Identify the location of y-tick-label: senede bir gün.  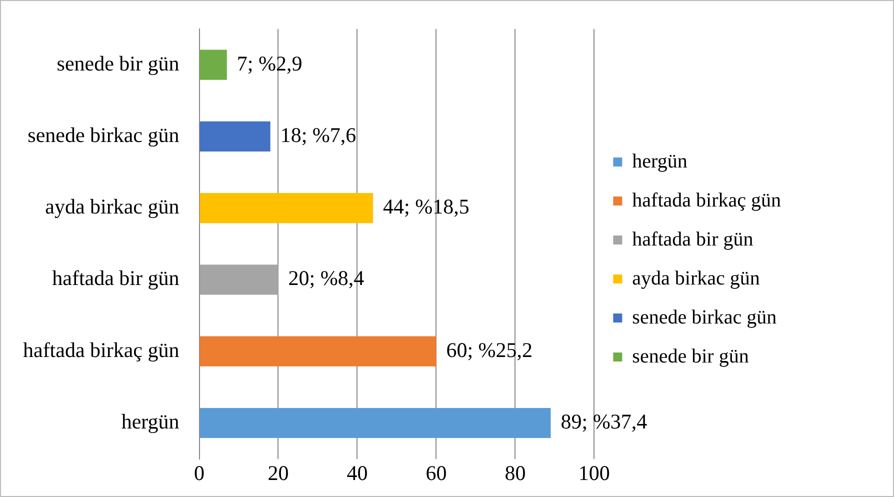
(118, 63).